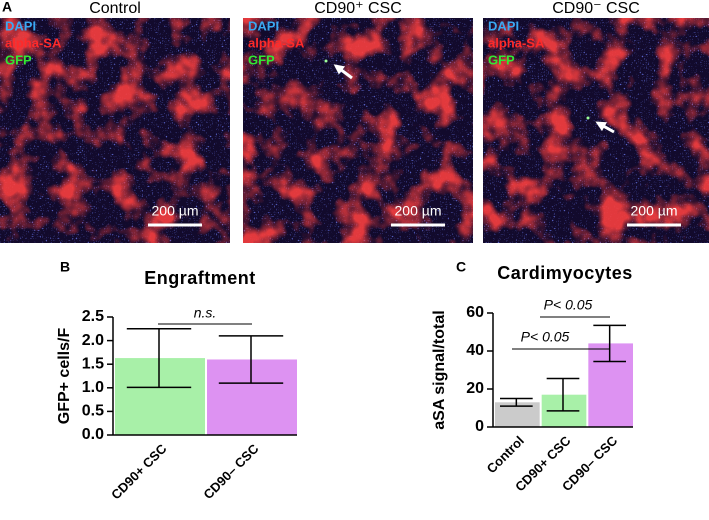 This screenshot has height=520, width=709. What do you see at coordinates (93, 434) in the screenshot?
I see `y-tick-label: 0.0` at bounding box center [93, 434].